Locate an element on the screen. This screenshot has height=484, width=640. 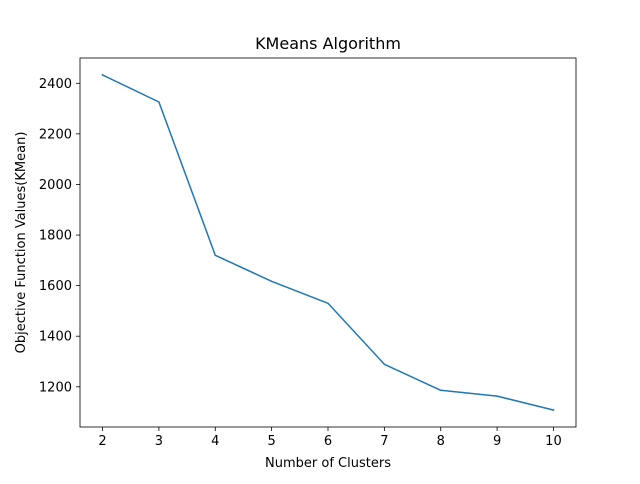
y-tick-label: 1200 is located at coordinates (55, 387).